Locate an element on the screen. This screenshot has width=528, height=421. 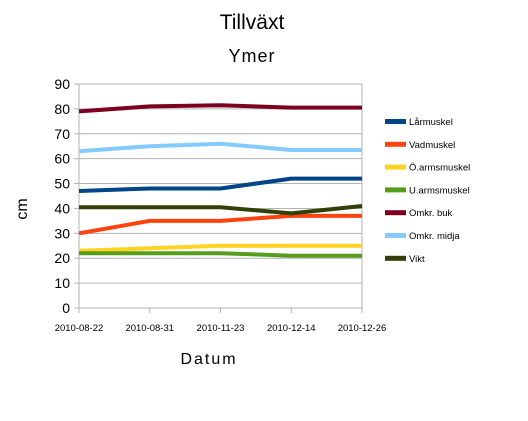
x-tick-label: 2010-11-23 is located at coordinates (221, 328).